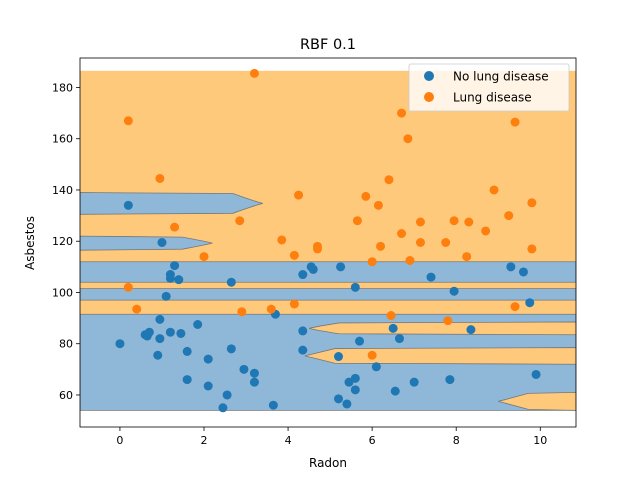 This screenshot has width=640, height=480. Describe the element at coordinates (119, 440) in the screenshot. I see `x-tick-label: 0` at that location.